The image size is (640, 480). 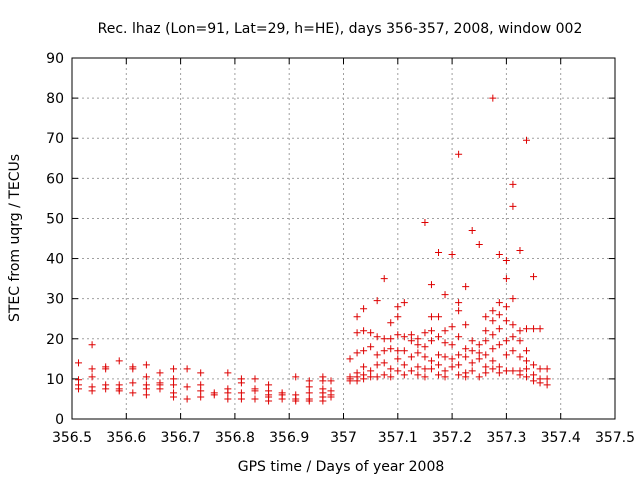 I want to click on y-tick-label: 10, so click(x=55, y=380).